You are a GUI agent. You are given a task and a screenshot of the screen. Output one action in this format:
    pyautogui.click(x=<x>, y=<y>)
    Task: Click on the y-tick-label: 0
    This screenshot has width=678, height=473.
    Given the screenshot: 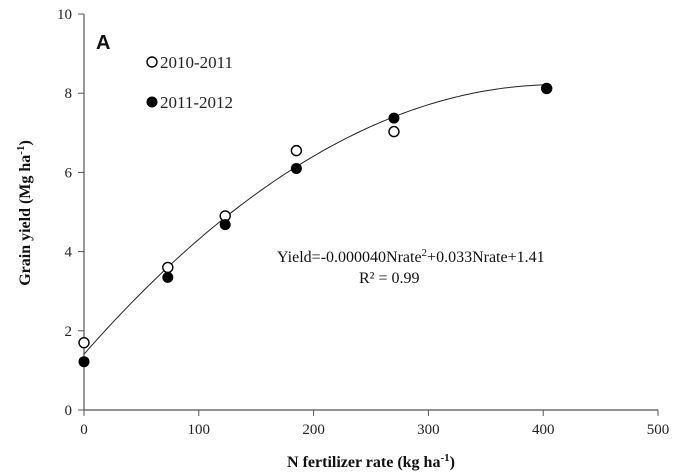 What is the action you would take?
    pyautogui.click(x=69, y=411)
    